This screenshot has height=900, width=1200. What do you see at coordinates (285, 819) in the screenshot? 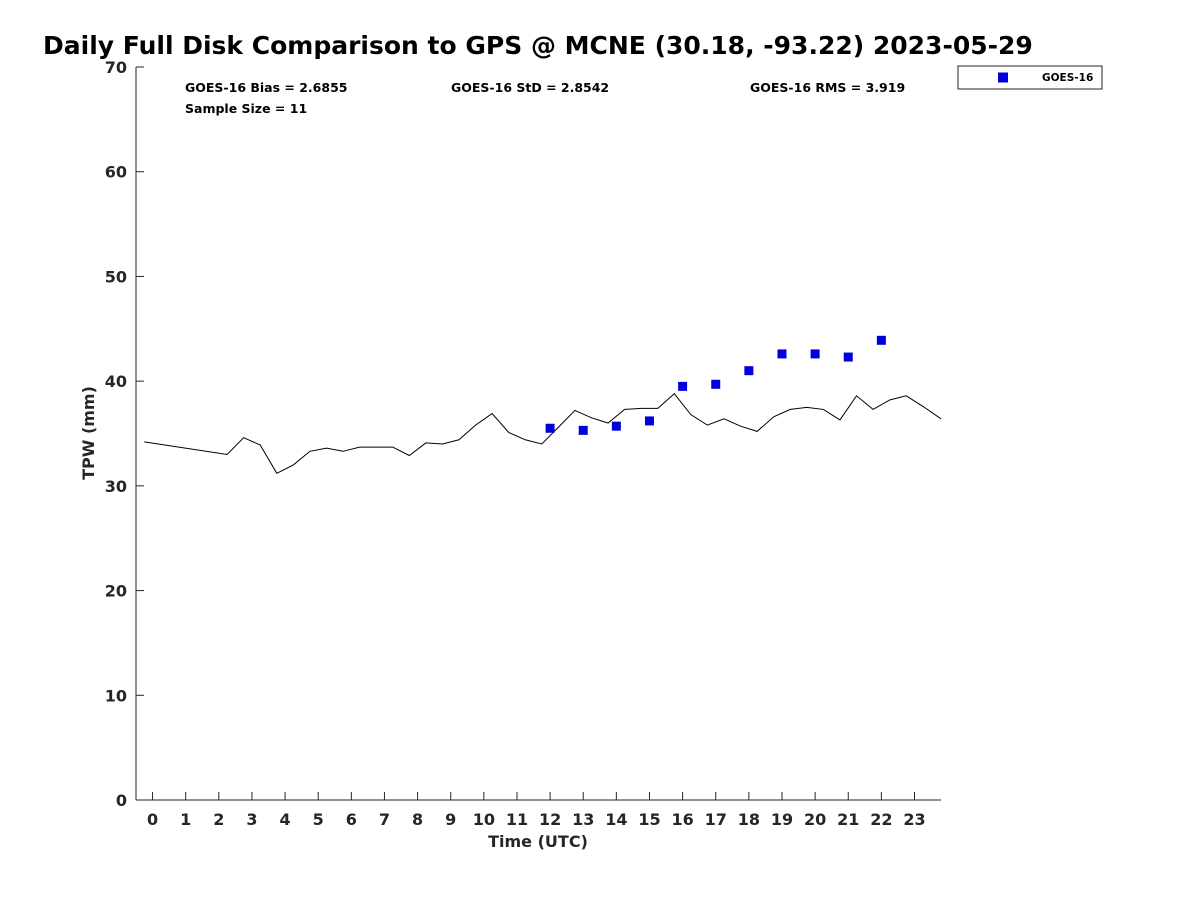
I see `x-tick-label: 4` at bounding box center [285, 819].